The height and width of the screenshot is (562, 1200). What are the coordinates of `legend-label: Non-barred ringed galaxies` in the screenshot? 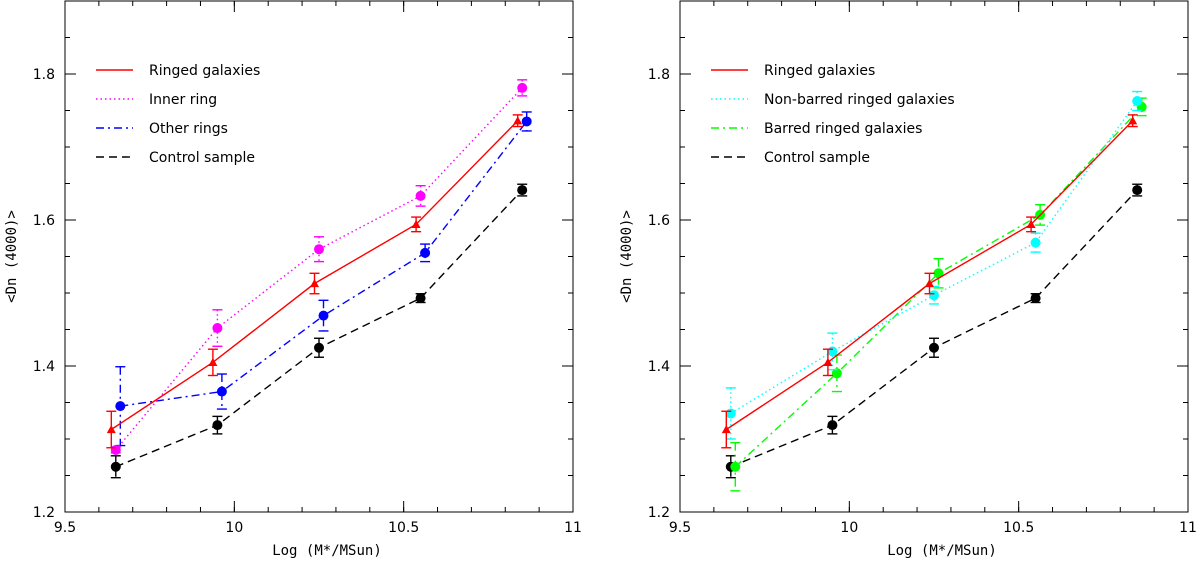 It's located at (859, 100).